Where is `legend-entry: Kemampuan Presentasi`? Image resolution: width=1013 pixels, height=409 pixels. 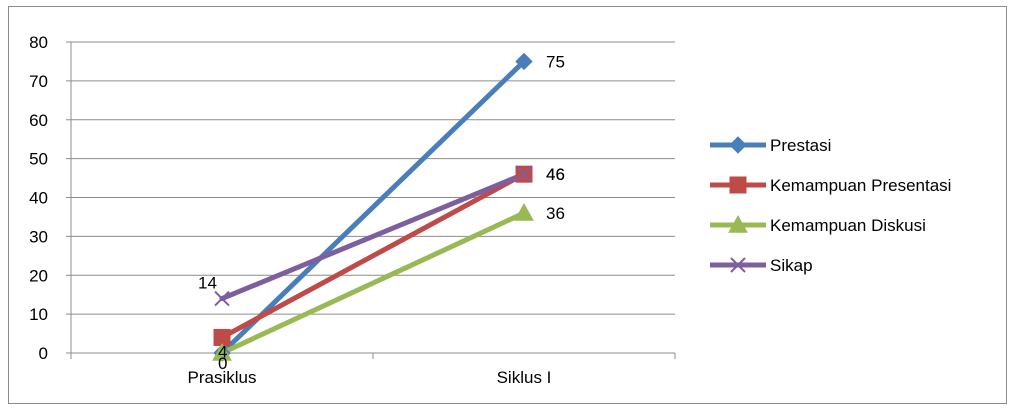
legend-entry: Kemampuan Presentasi is located at coordinates (830, 185).